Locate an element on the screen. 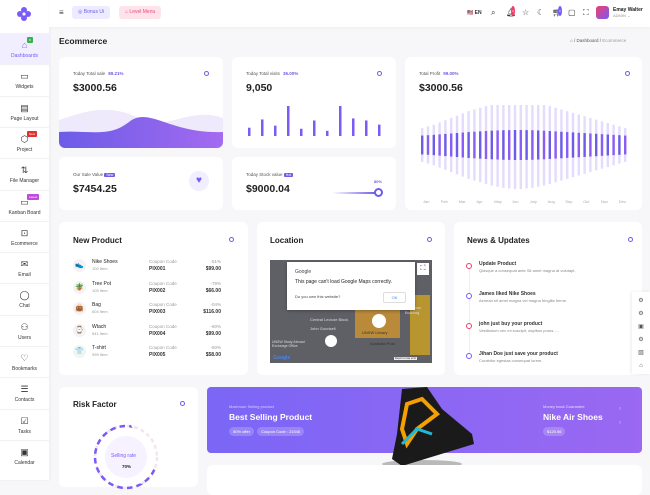 This screenshot has height=495, width=650. google-logo: Google is located at coordinates (282, 358).